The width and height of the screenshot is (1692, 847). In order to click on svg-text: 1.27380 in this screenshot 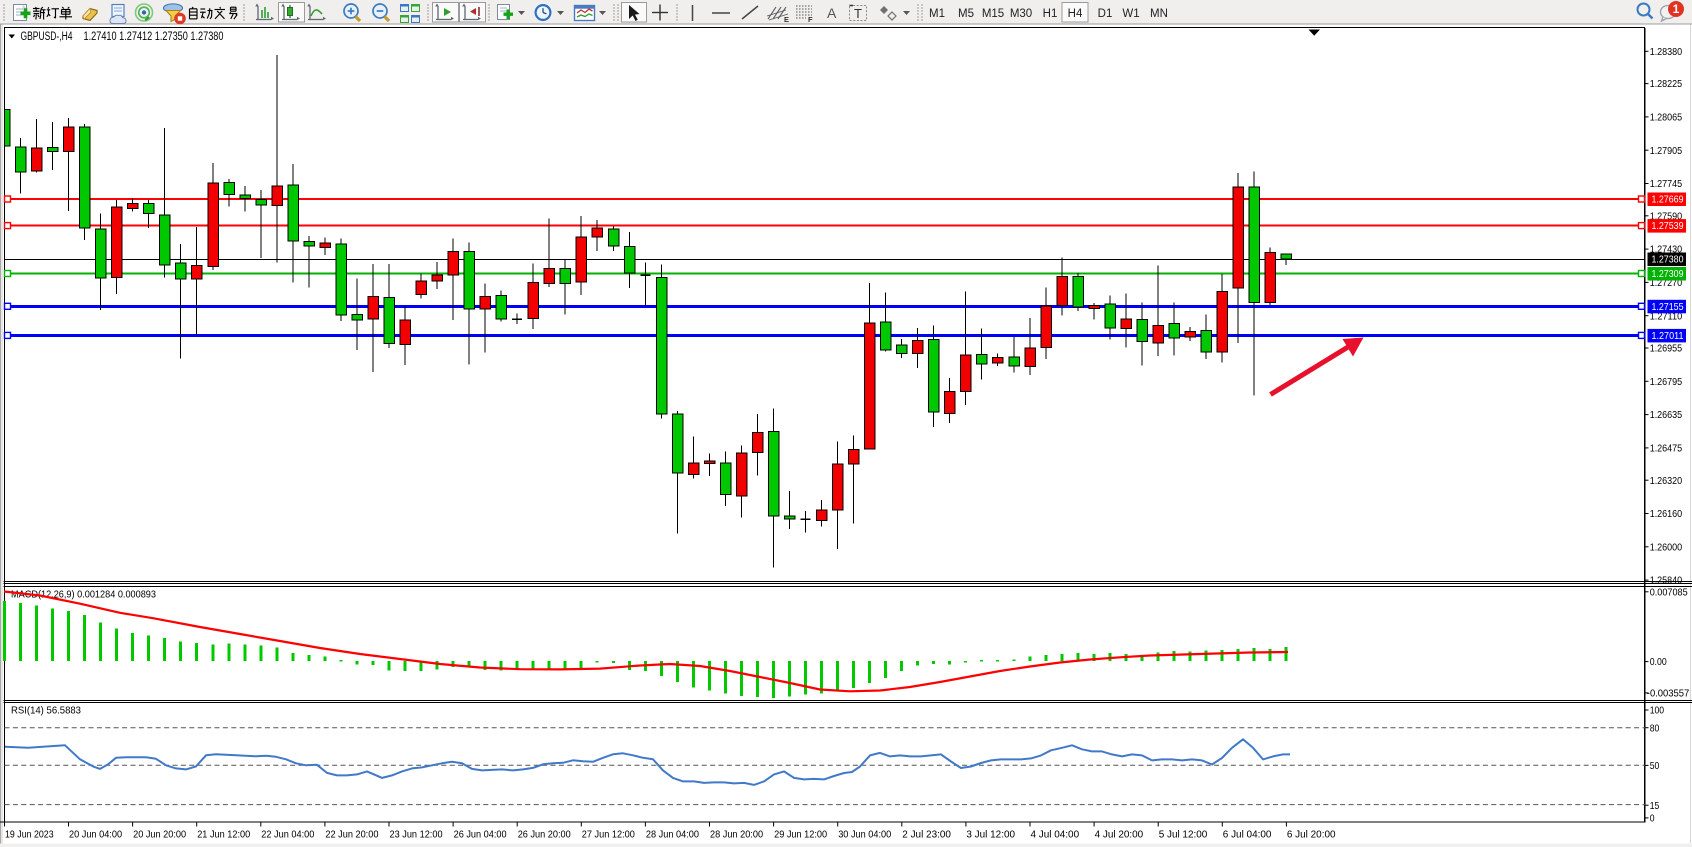, I will do `click(1668, 260)`.